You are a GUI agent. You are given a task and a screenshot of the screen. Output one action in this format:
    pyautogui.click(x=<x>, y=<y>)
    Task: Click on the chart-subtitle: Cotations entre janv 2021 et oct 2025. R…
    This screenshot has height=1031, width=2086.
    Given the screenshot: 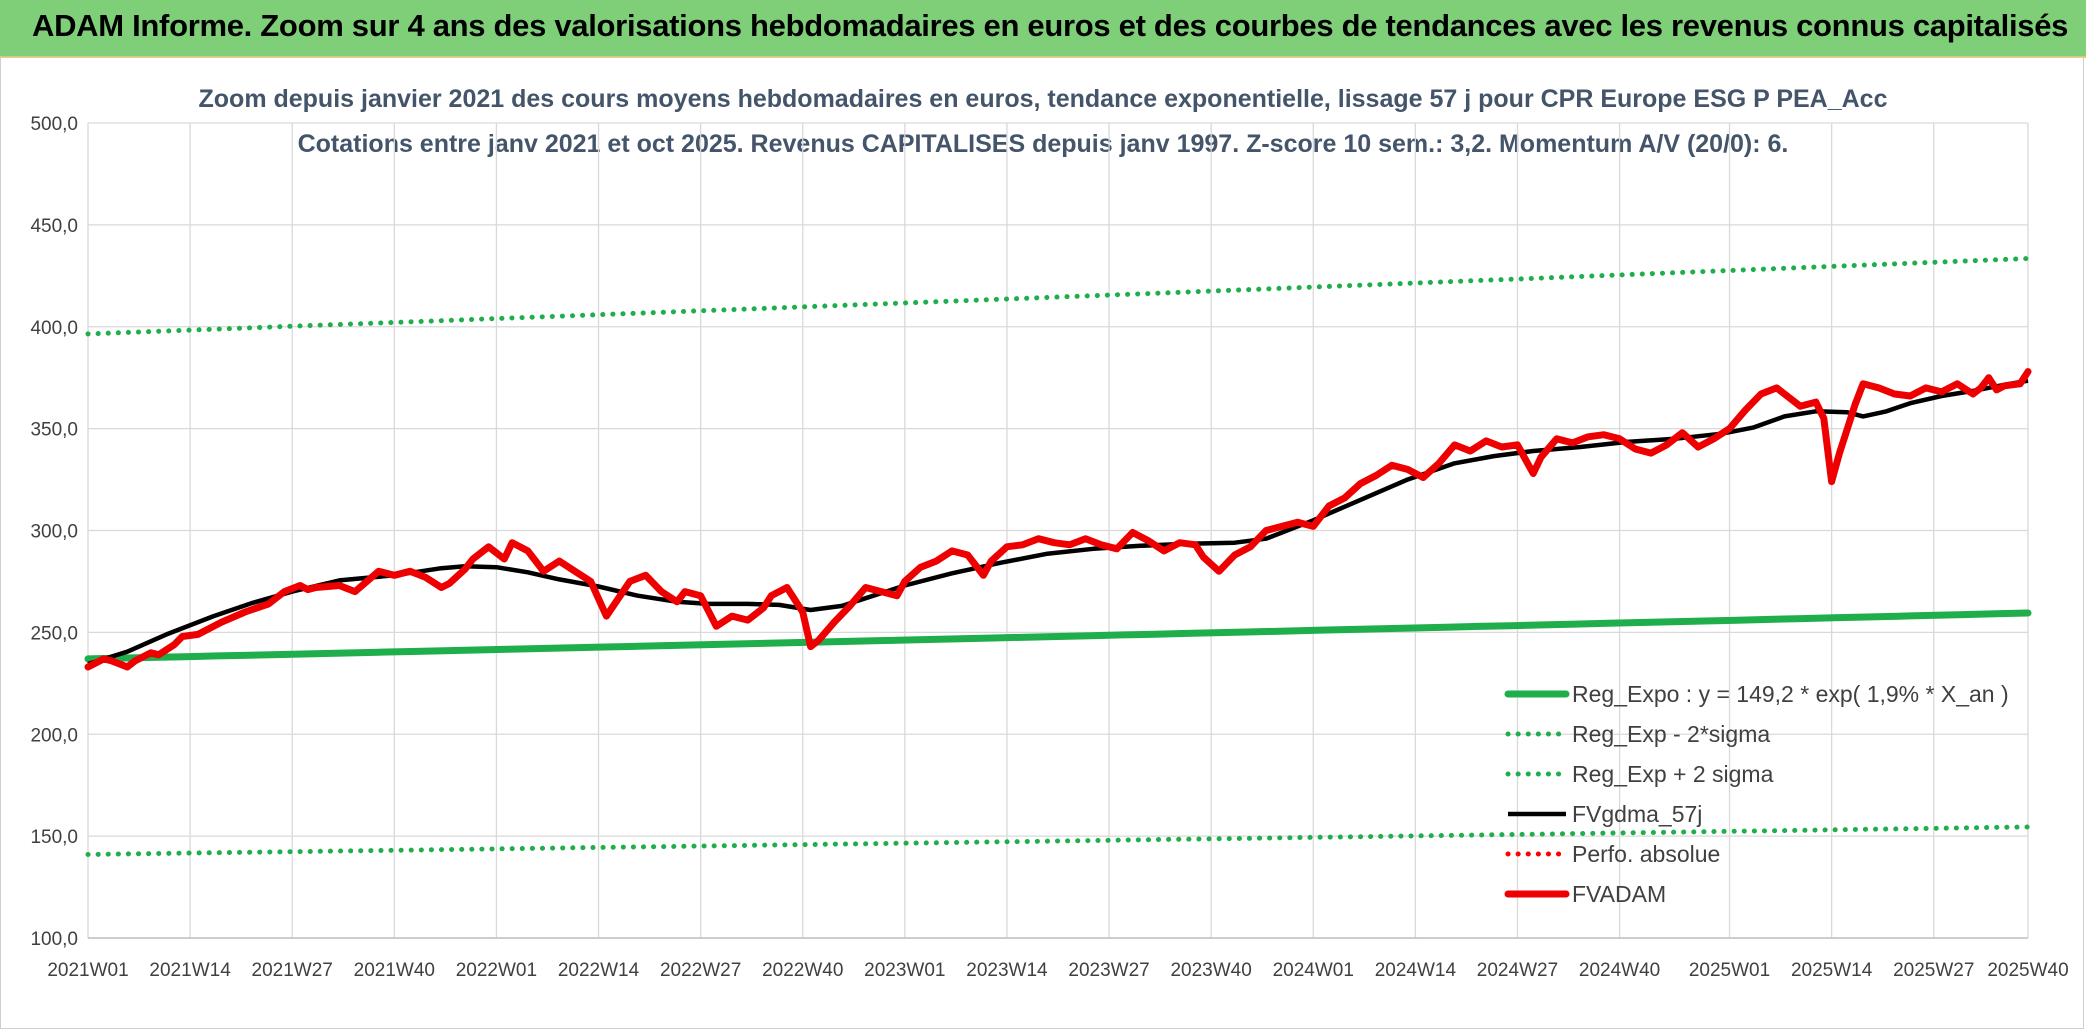 What is the action you would take?
    pyautogui.click(x=1043, y=144)
    